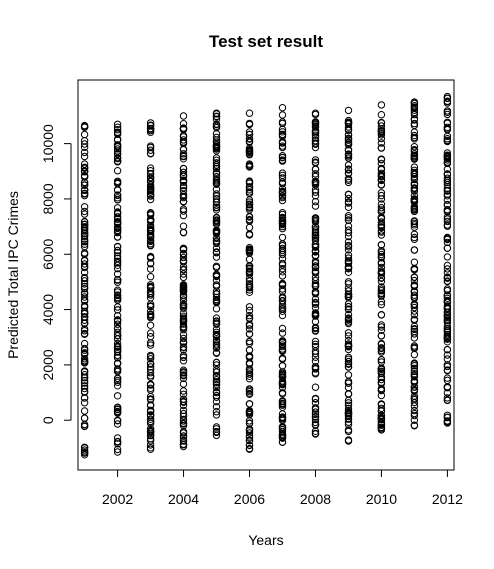 The height and width of the screenshot is (569, 494). What do you see at coordinates (447, 499) in the screenshot?
I see `x-tick-label: 2012` at bounding box center [447, 499].